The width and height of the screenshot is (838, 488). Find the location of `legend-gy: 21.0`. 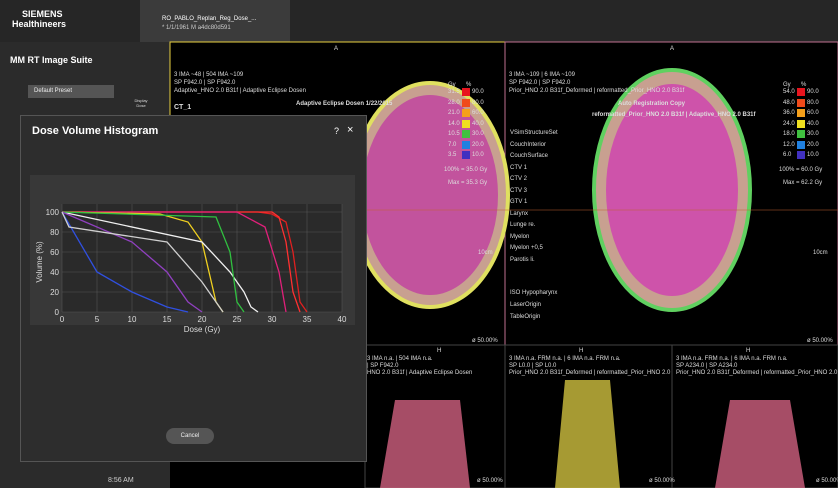

legend-gy: 21.0 is located at coordinates (454, 113).